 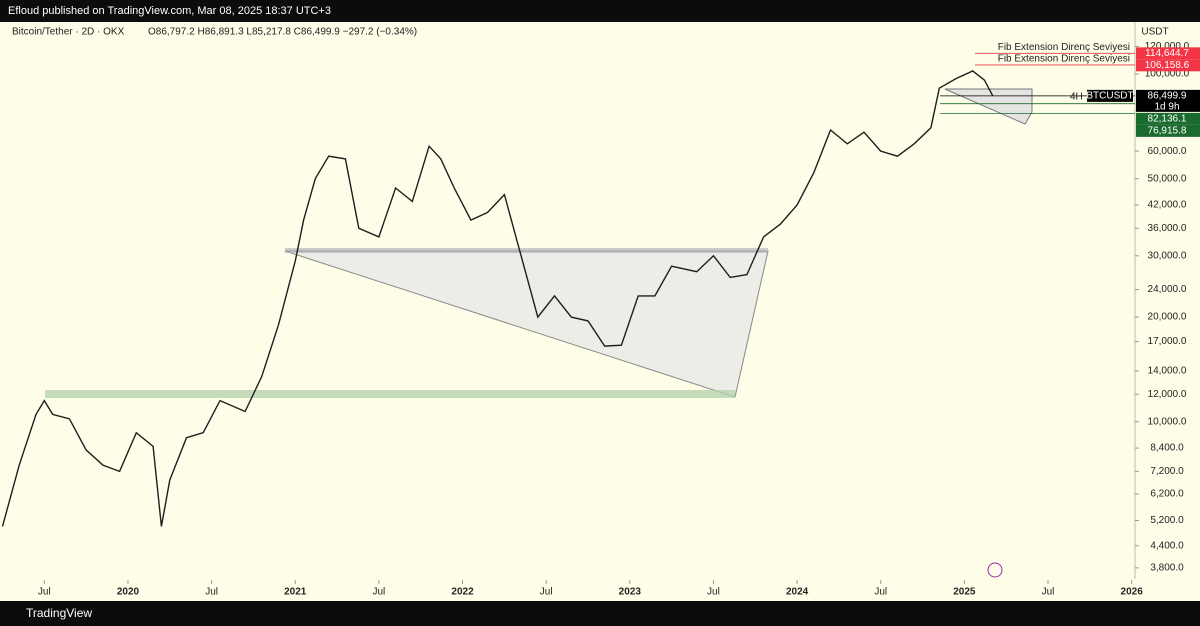 I want to click on resistance-zone, so click(x=526, y=250).